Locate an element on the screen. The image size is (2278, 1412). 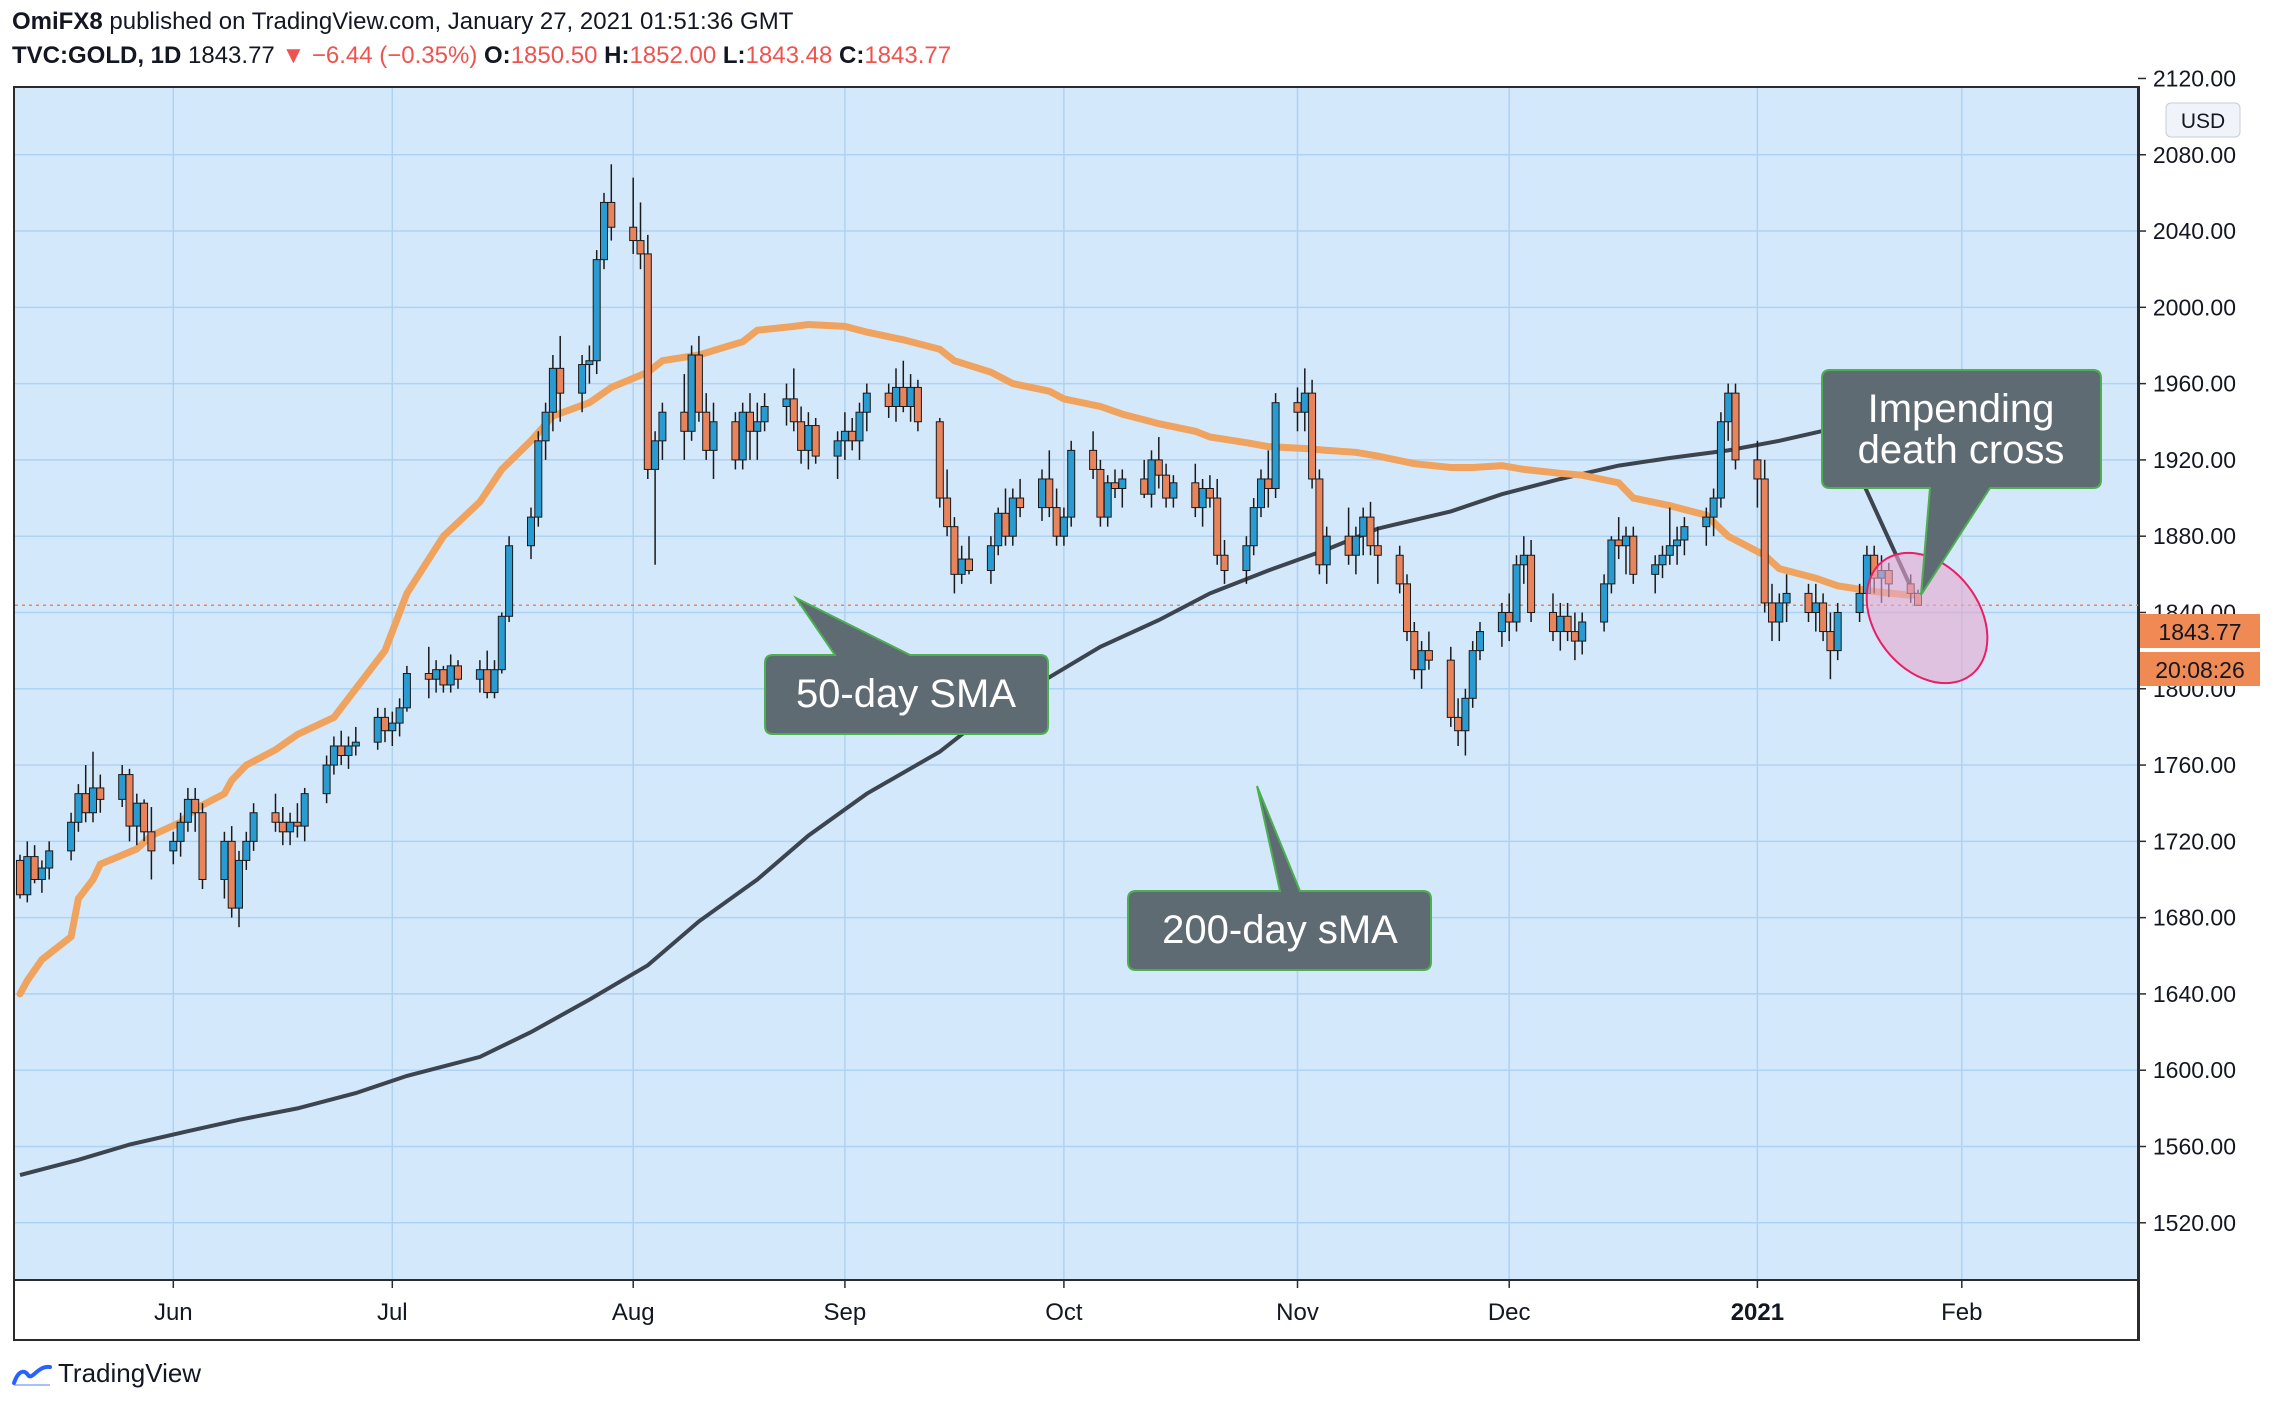
tradingview-brand: TradingView is located at coordinates (106, 1373).